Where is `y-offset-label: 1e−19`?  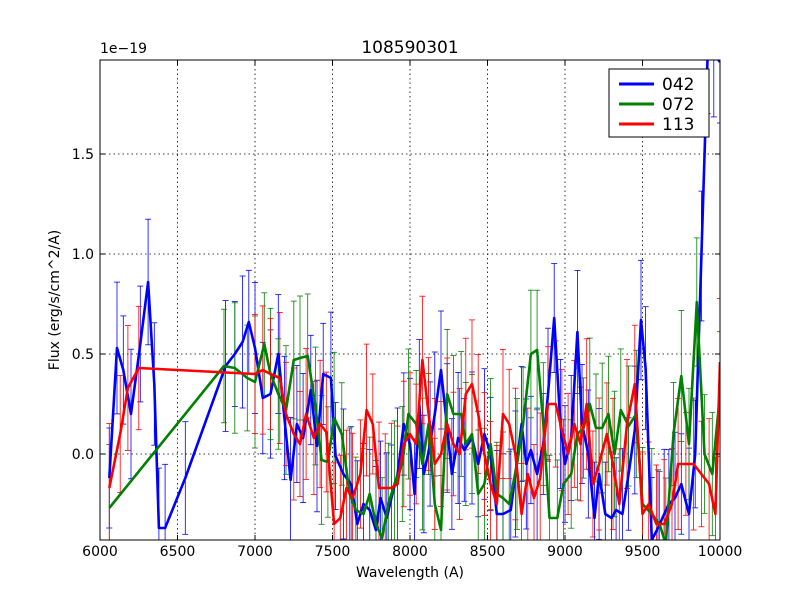 y-offset-label: 1e−19 is located at coordinates (123, 49).